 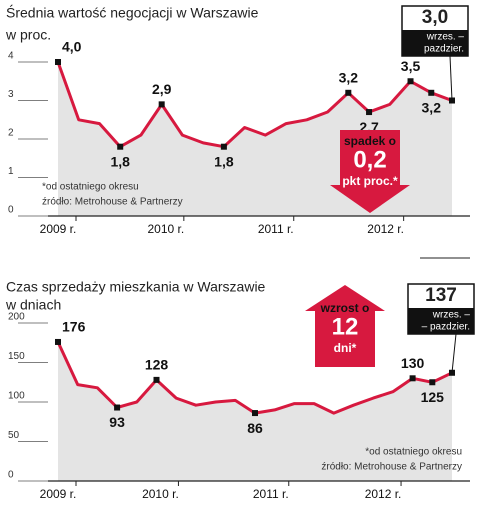 What do you see at coordinates (16, 317) in the screenshot?
I see `y-tick-label: 200` at bounding box center [16, 317].